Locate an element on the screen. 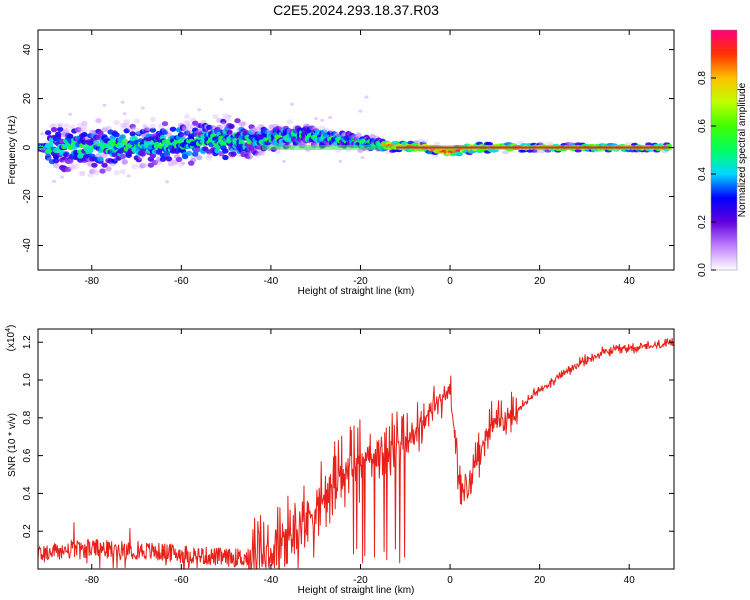 This screenshot has width=750, height=600. heatmap-cells is located at coordinates (355, 139).